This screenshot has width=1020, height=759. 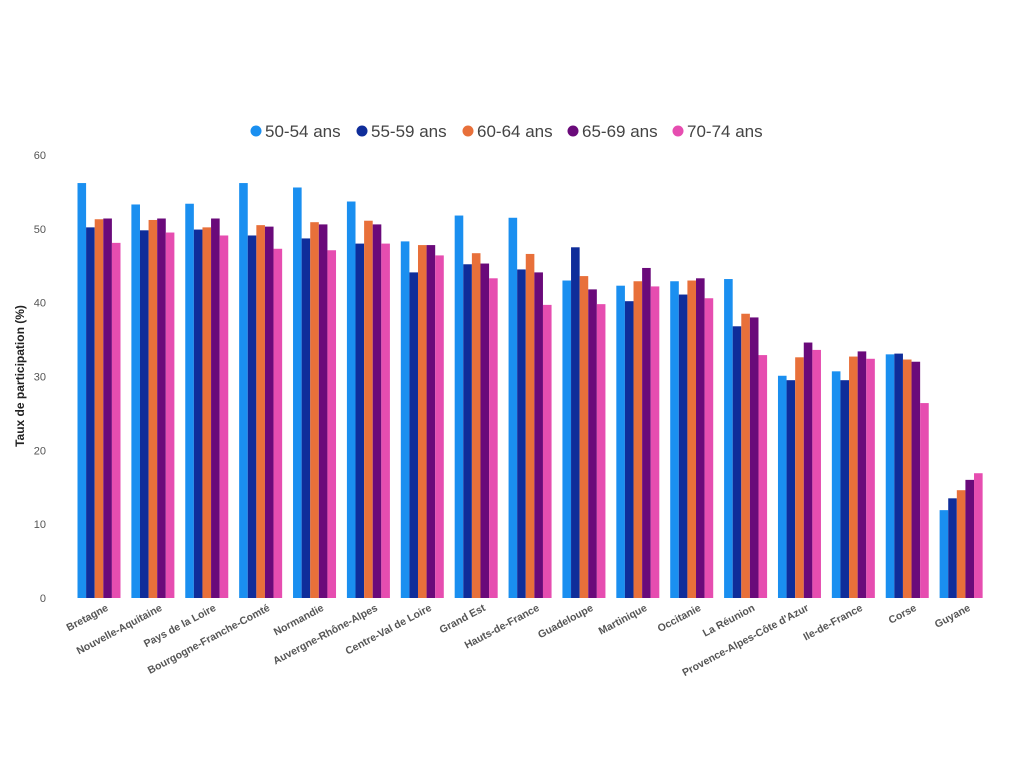 What do you see at coordinates (88, 618) in the screenshot?
I see `x-category-label: Bretagne` at bounding box center [88, 618].